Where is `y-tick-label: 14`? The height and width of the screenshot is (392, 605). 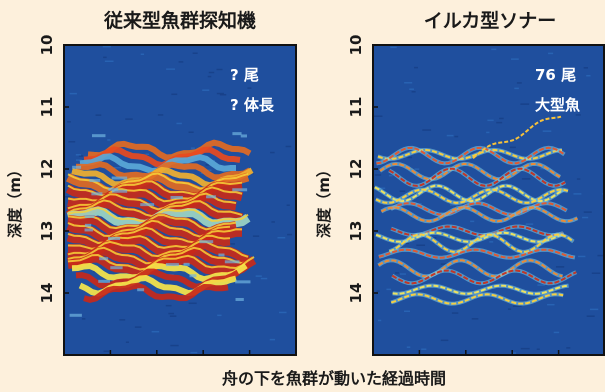 y-tick-label: 14 is located at coordinates (47, 293).